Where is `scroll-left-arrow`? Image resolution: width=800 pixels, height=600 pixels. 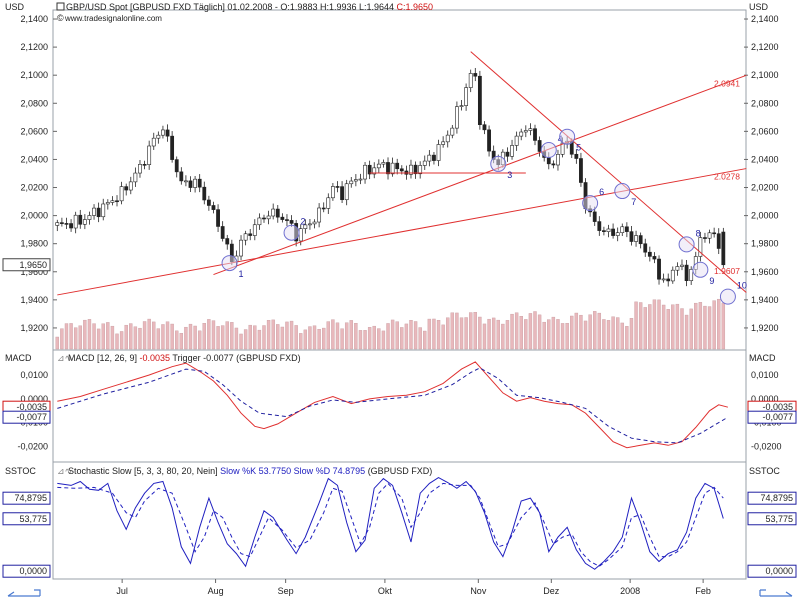 scroll-left-arrow is located at coordinates (24, 593).